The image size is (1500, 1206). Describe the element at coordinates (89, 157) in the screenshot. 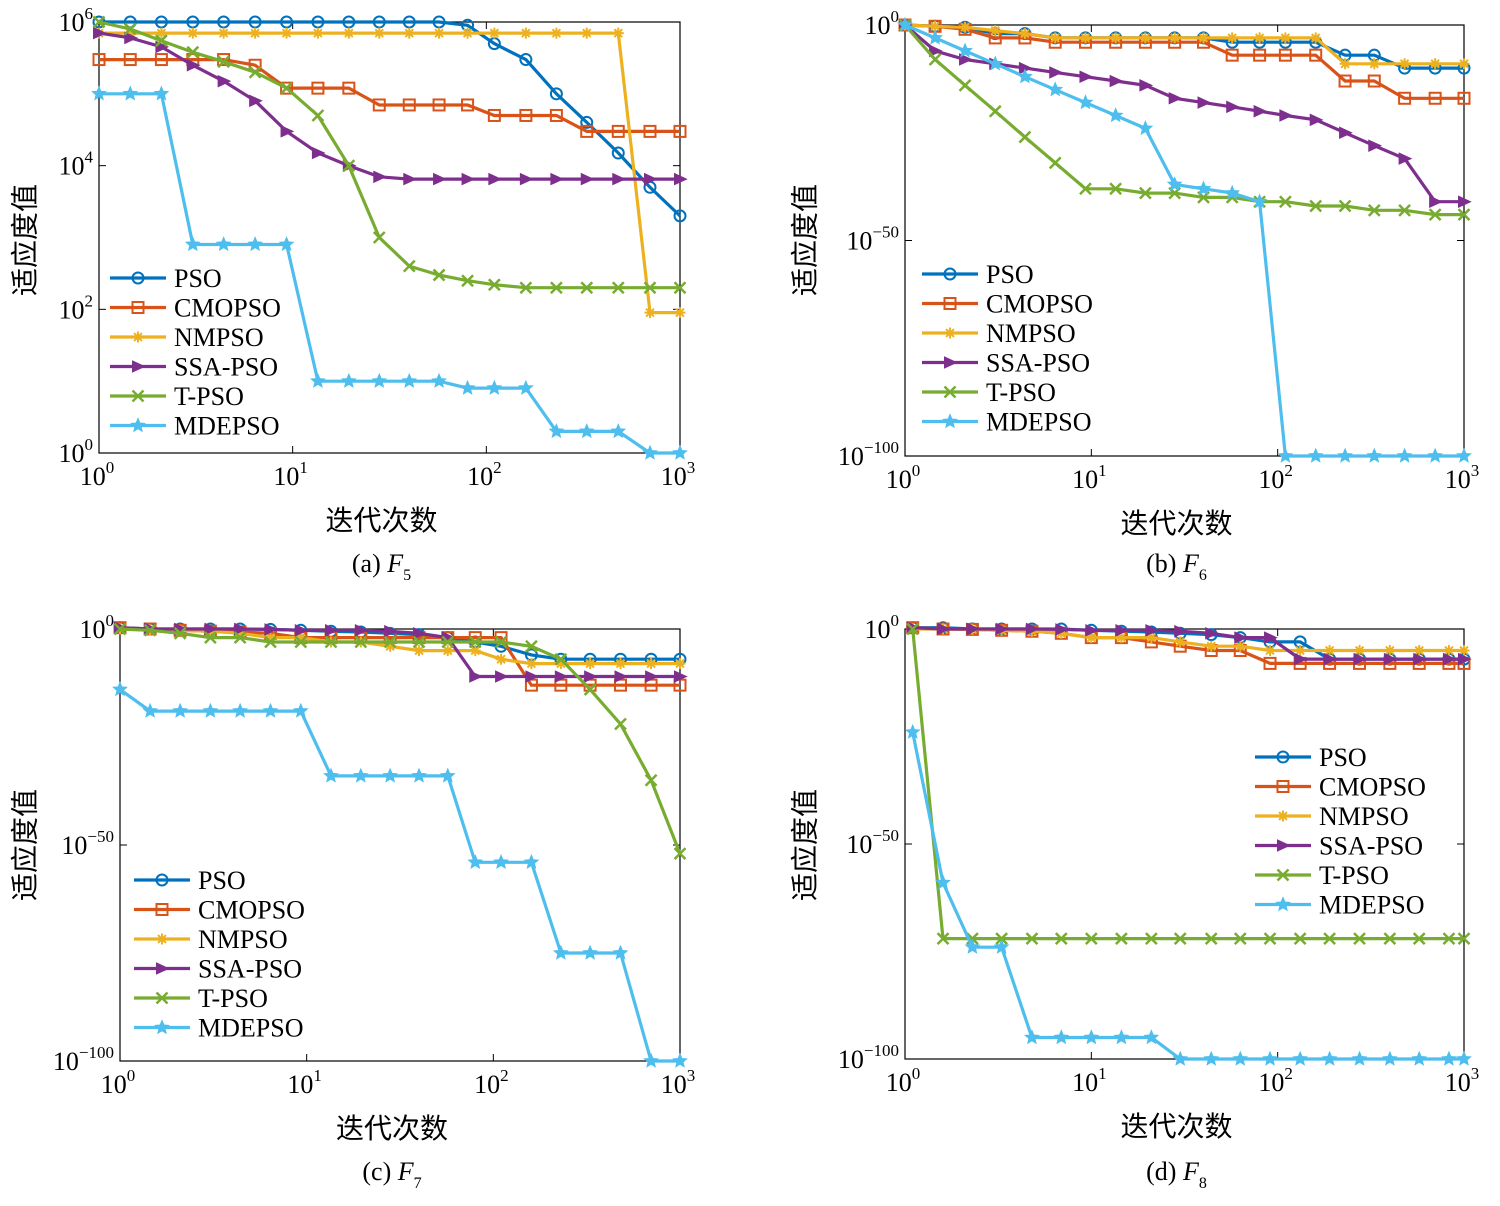

I see `y-tick-exponent: 4` at that location.